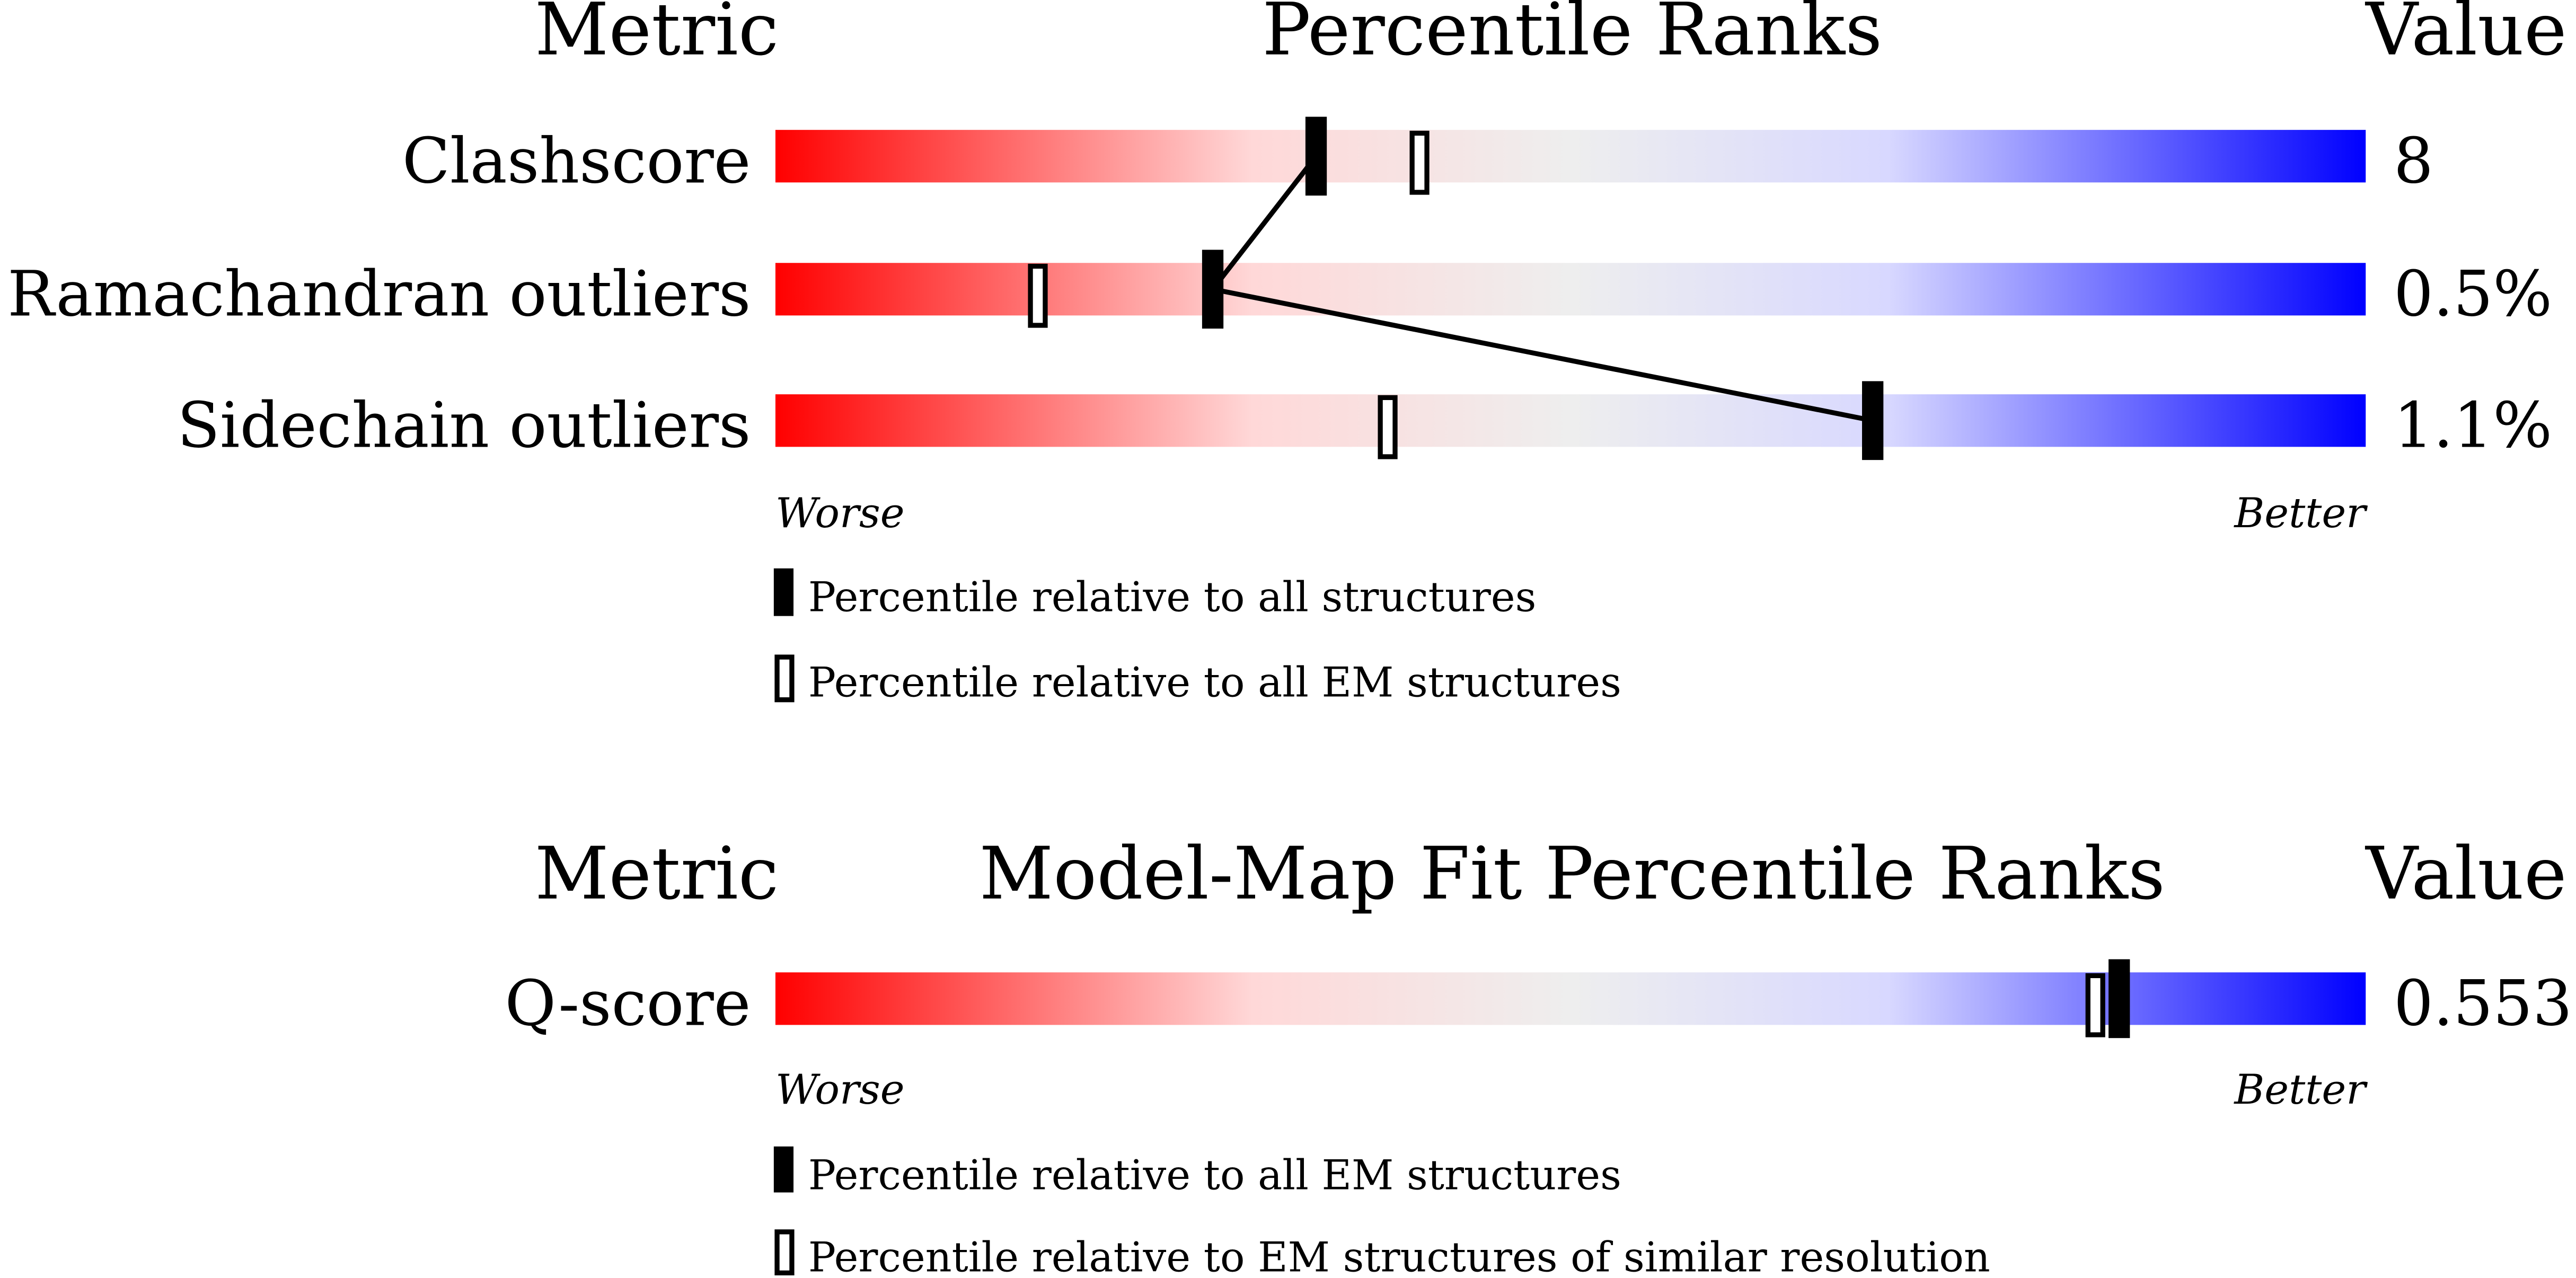 The image size is (2576, 1278). I want to click on metric-value: 0.553, so click(2483, 1003).